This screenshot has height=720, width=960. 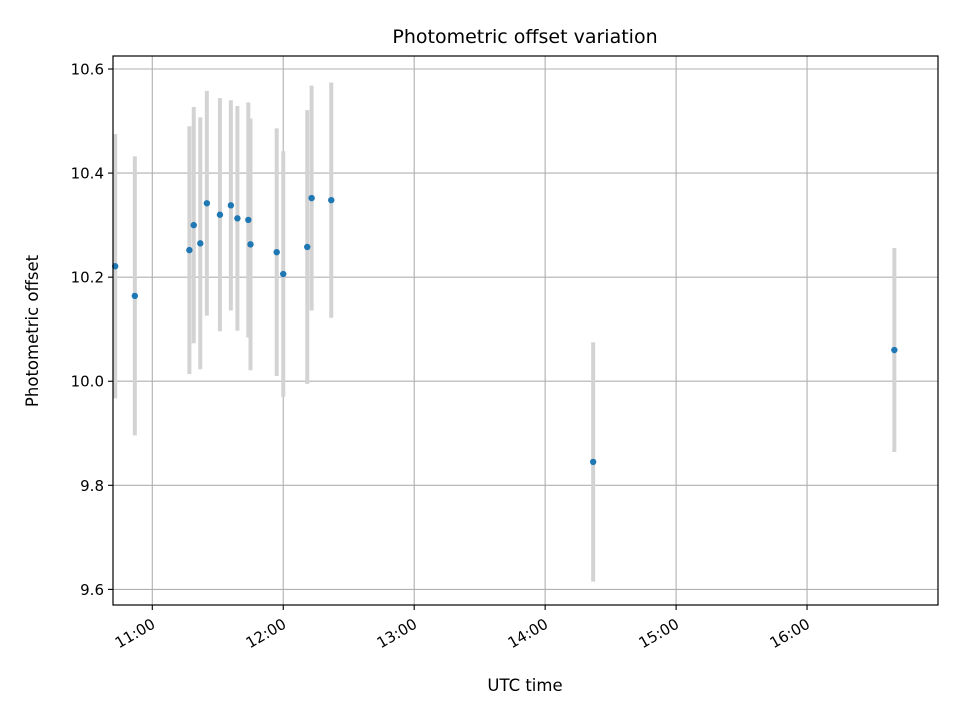 I want to click on y-tick-label: 10.4, so click(x=87, y=174).